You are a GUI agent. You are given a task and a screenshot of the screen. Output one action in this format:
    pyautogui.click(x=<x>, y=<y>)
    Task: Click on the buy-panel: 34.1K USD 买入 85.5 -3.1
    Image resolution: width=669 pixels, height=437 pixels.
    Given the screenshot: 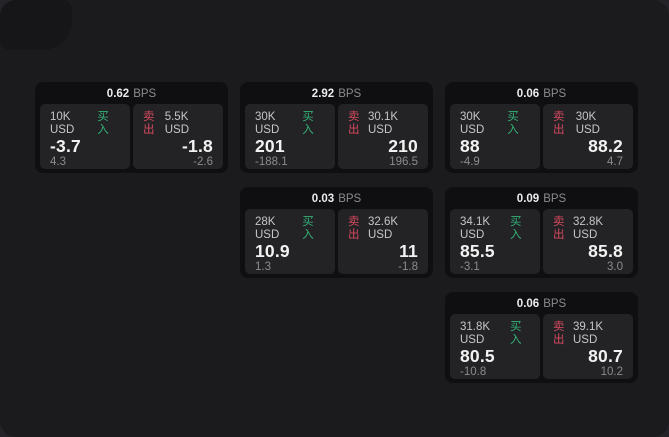 What is the action you would take?
    pyautogui.click(x=495, y=241)
    